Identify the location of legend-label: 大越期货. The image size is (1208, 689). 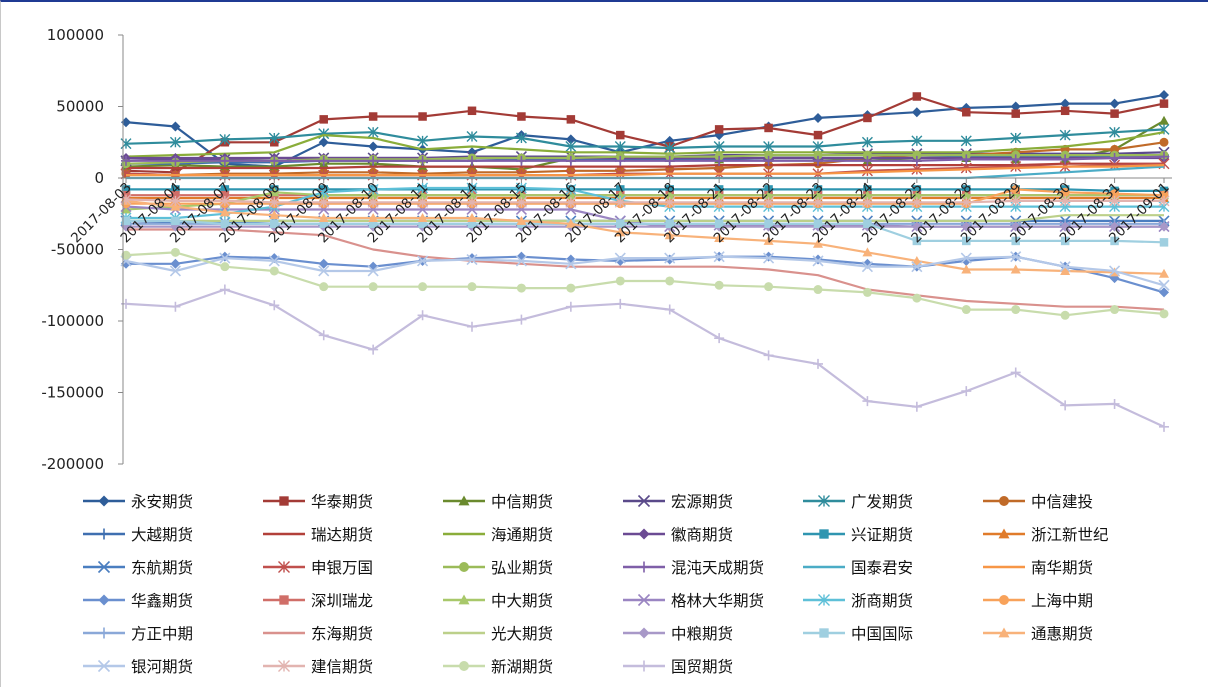
(162, 535).